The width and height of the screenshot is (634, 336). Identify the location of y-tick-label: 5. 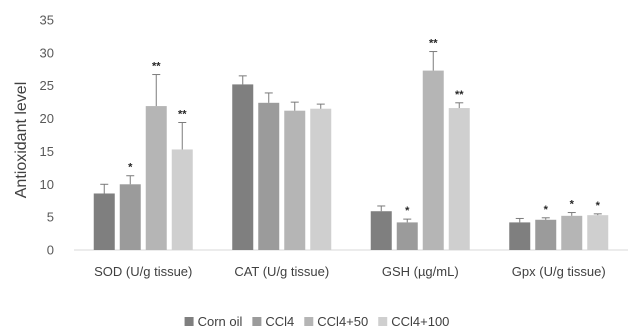
(50, 217).